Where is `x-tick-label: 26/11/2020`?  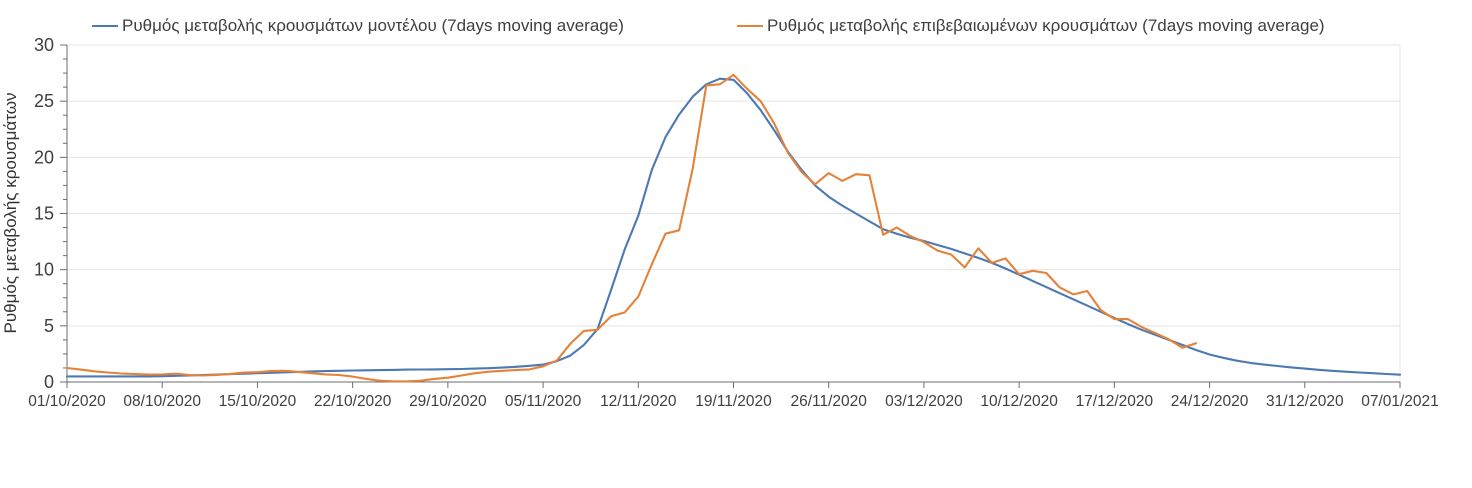 x-tick-label: 26/11/2020 is located at coordinates (828, 401).